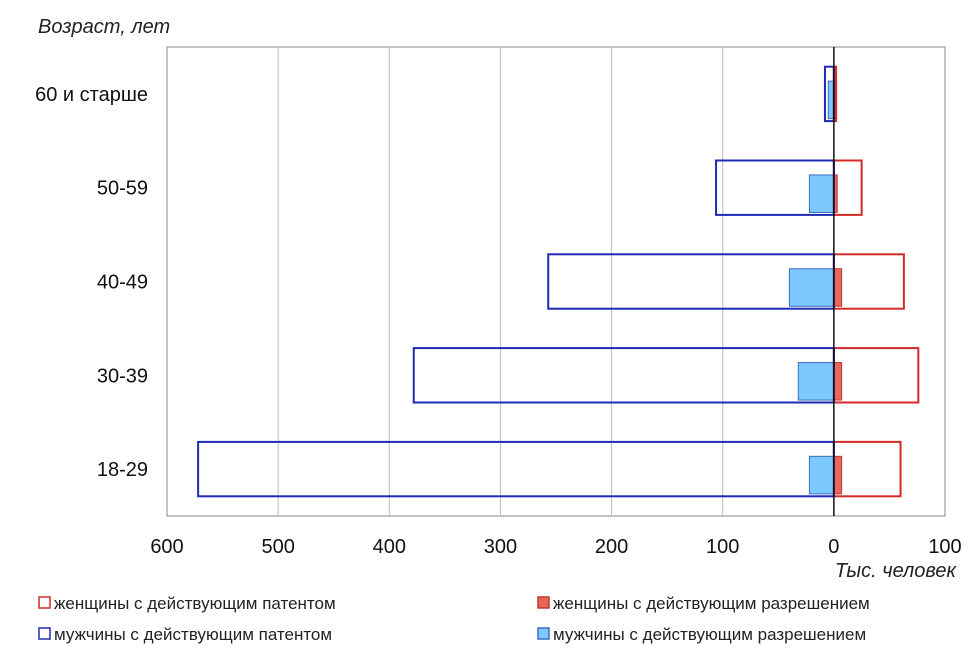 Image resolution: width=971 pixels, height=653 pixels. Describe the element at coordinates (195, 603) in the screenshot. I see `legend-label: женщины с действующим патентом` at that location.